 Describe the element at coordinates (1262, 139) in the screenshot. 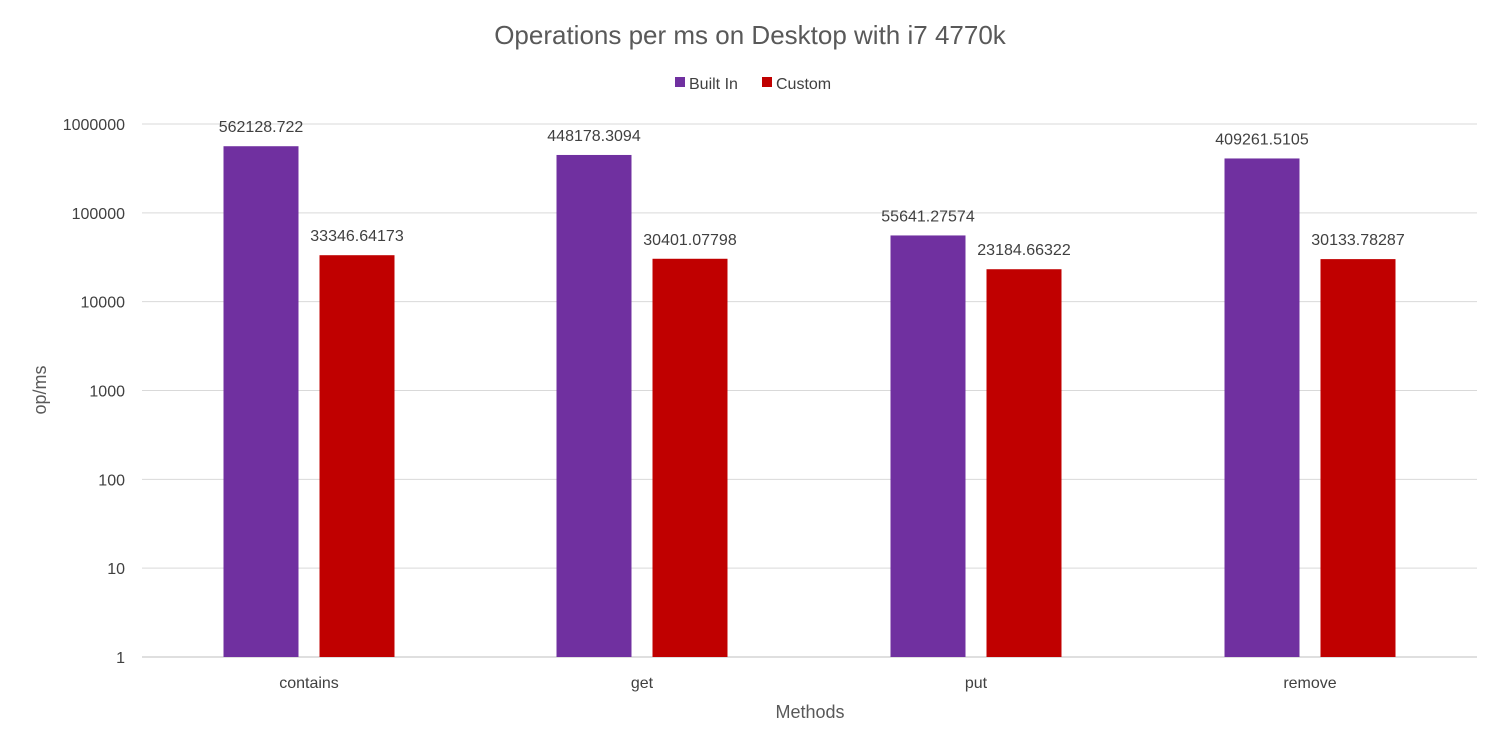

I see `data-label: 409261.5105` at that location.